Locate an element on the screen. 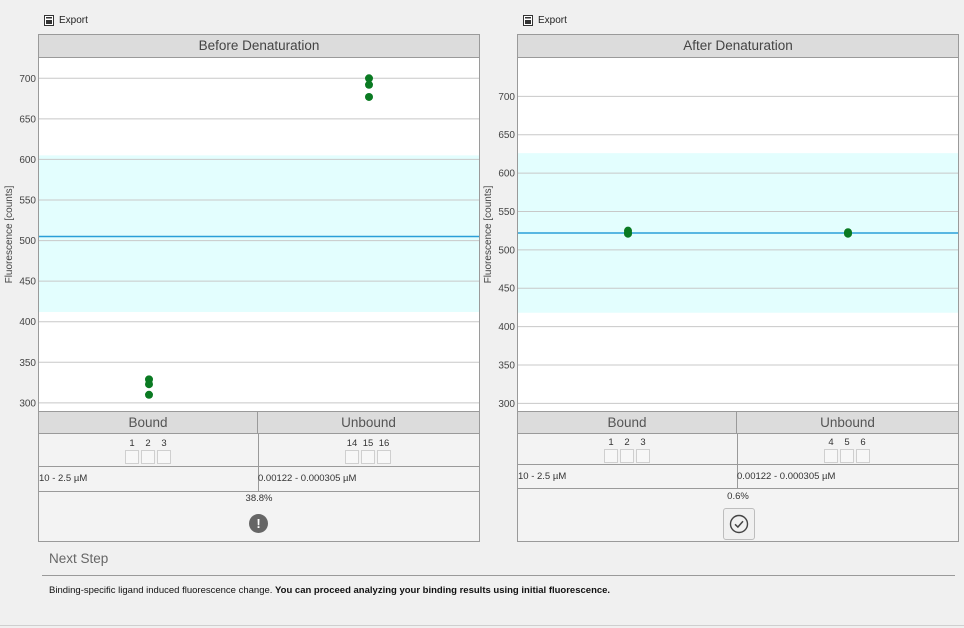 Image resolution: width=964 pixels, height=628 pixels. next-step-title: Next Step is located at coordinates (79, 558).